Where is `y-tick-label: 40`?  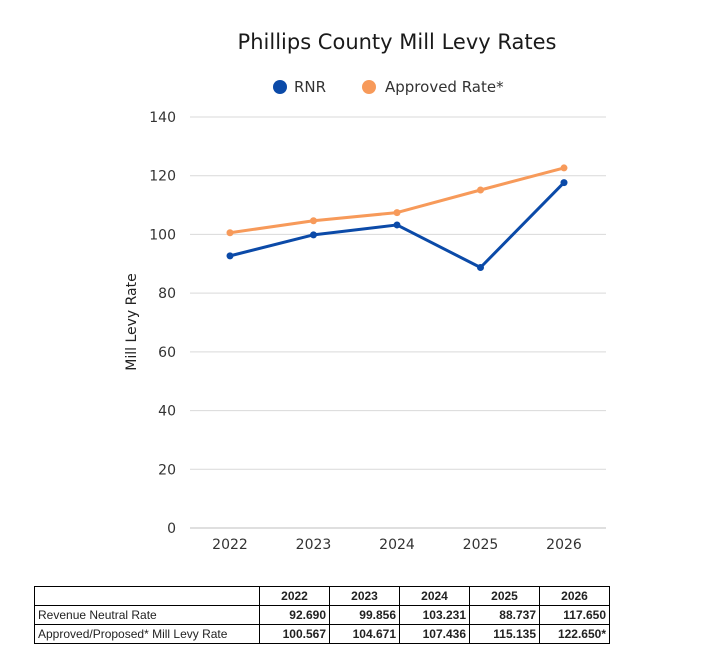
y-tick-label: 40 is located at coordinates (167, 412).